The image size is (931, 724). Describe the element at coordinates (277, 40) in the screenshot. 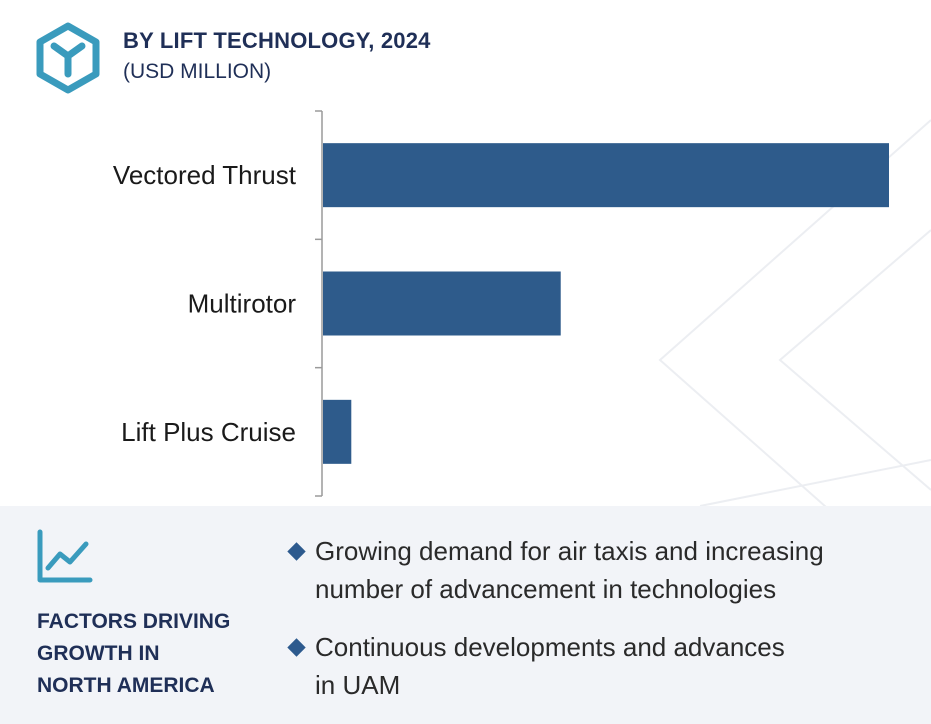

I see `chart-title: BY LIFT TECHNOLOGY, 2024` at that location.